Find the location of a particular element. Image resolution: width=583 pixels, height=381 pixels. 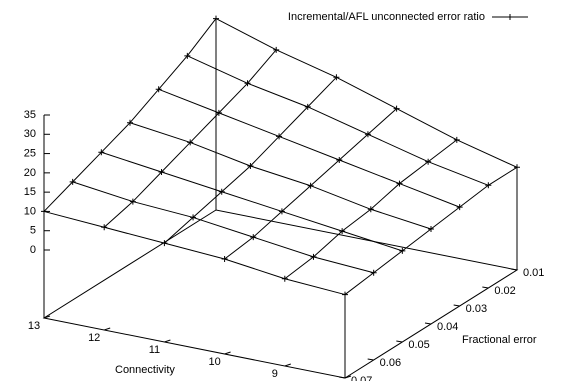

z-tick-label: 20 is located at coordinates (30, 173).